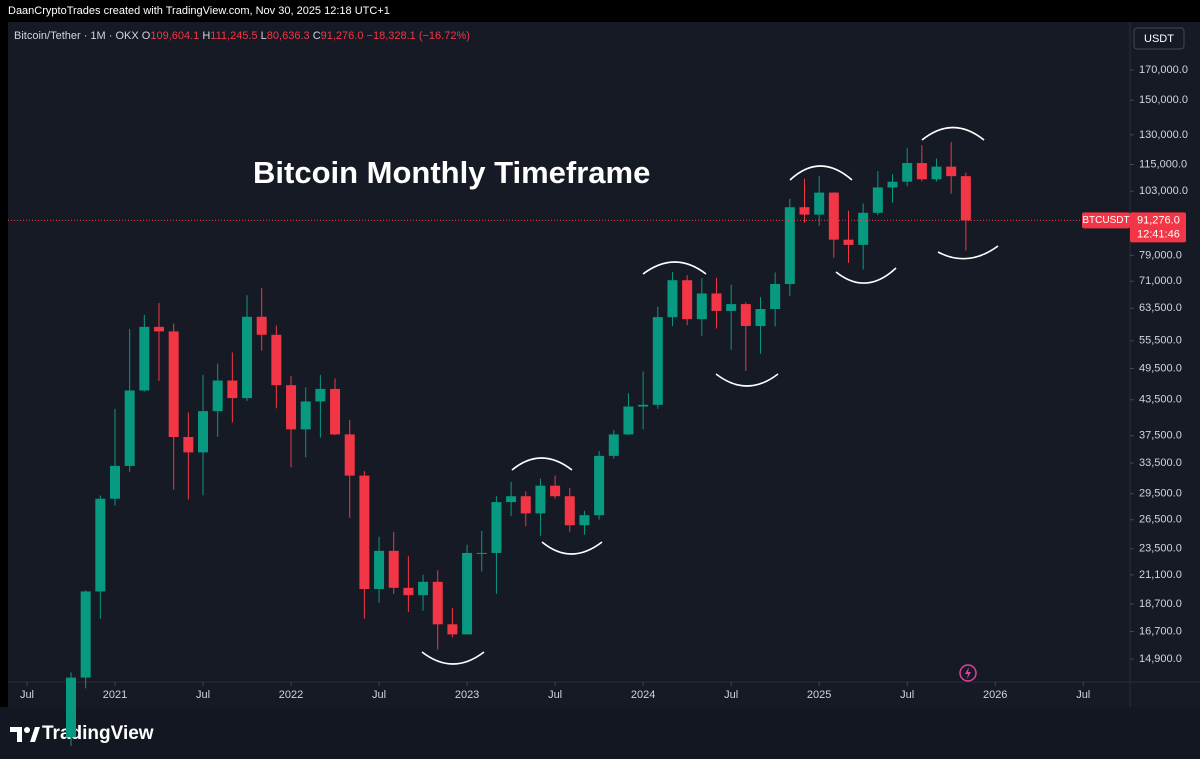 This screenshot has width=1200, height=759. Describe the element at coordinates (1163, 135) in the screenshot. I see `y-tick-label: 130,000.0` at that location.